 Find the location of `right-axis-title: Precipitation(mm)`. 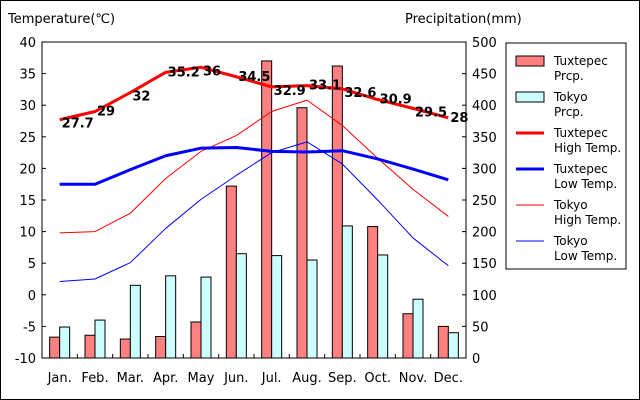

right-axis-title: Precipitation(mm) is located at coordinates (463, 19).